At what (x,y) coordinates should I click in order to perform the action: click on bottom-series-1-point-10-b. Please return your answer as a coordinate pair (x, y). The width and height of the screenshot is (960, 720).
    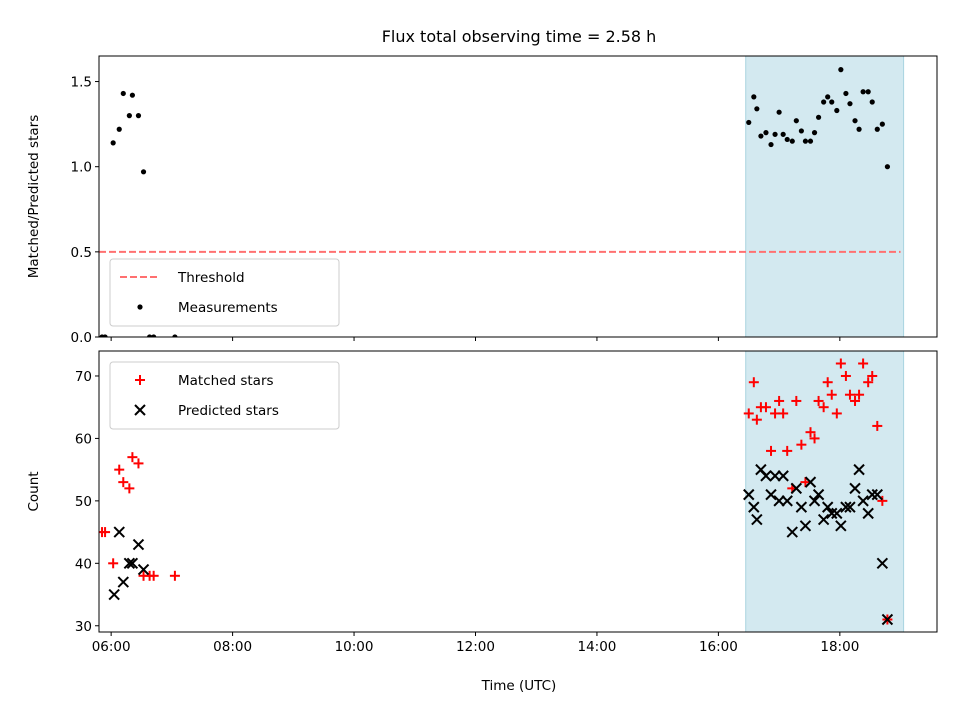
    Looking at the image, I should click on (761, 469).